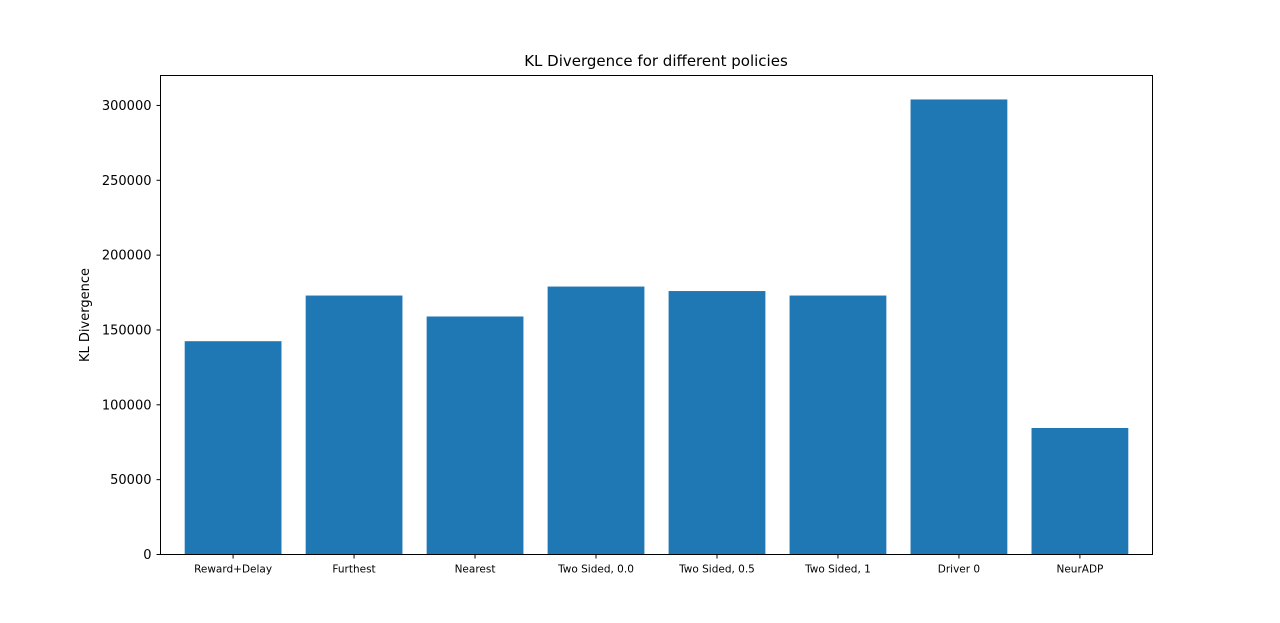 The height and width of the screenshot is (623, 1280). What do you see at coordinates (475, 570) in the screenshot?
I see `x-tick-label: Nearest` at bounding box center [475, 570].